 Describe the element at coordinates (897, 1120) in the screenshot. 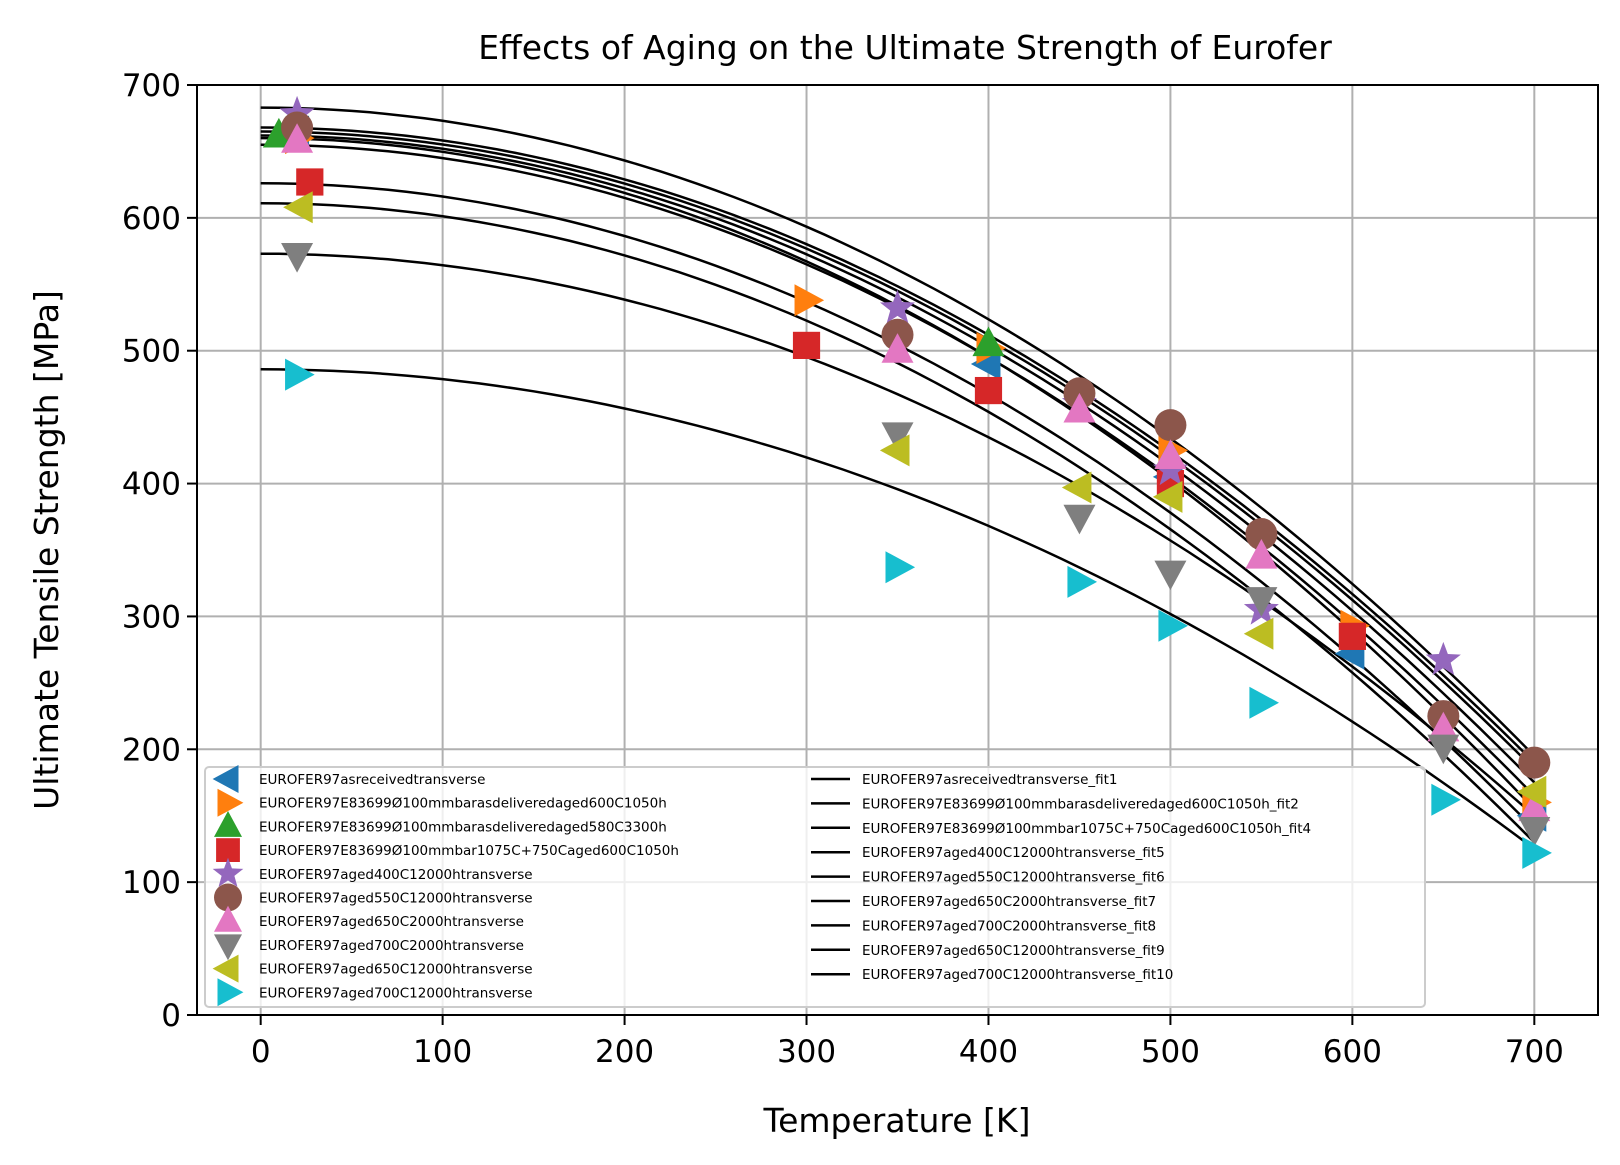

I see `x-axis-label: Temperature [K]` at that location.